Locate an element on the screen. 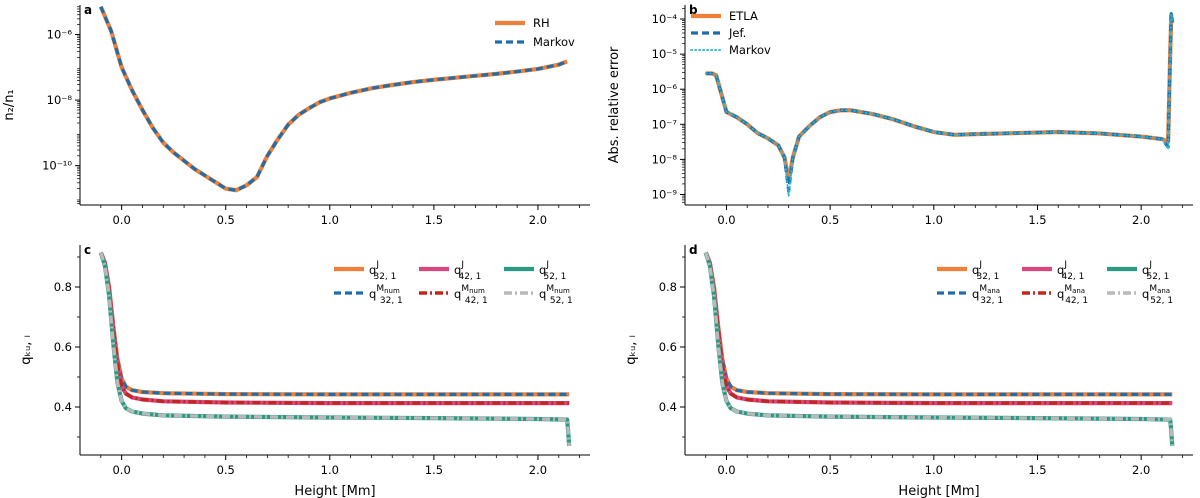 The image size is (1200, 498). y-tick-label: 10⁻¹⁰ is located at coordinates (57, 166).